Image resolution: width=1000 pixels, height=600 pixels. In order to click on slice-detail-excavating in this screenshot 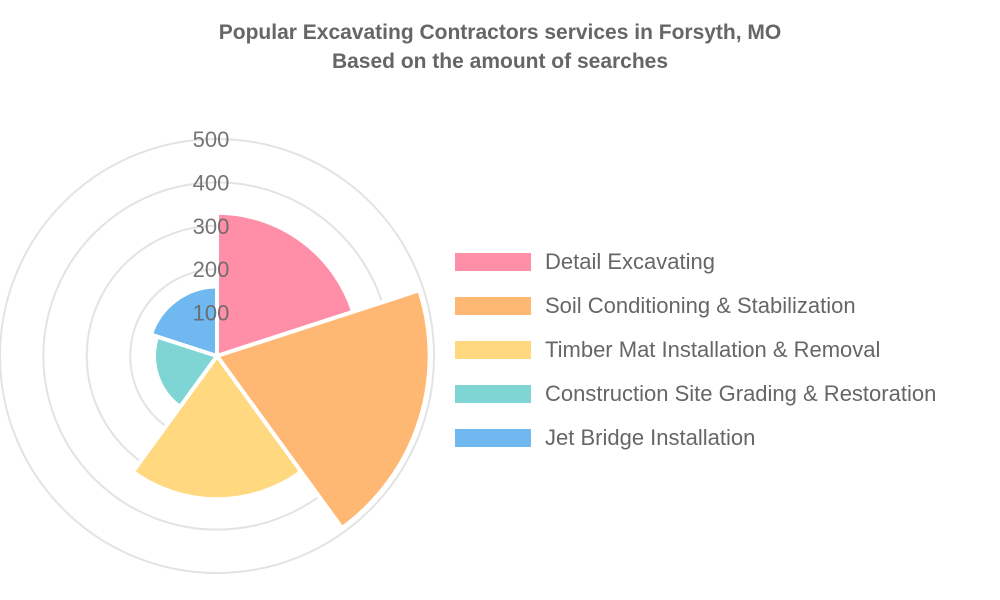, I will do `click(285, 284)`.